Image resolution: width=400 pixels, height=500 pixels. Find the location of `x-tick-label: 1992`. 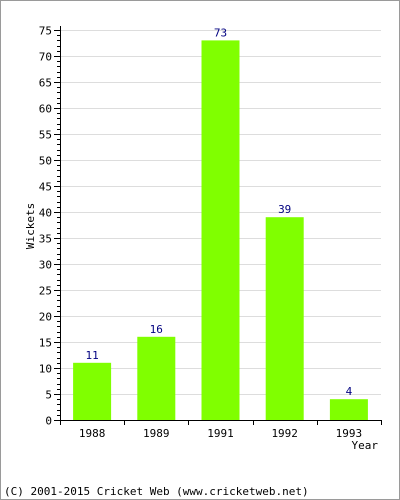

x-tick-label: 1992 is located at coordinates (284, 433).